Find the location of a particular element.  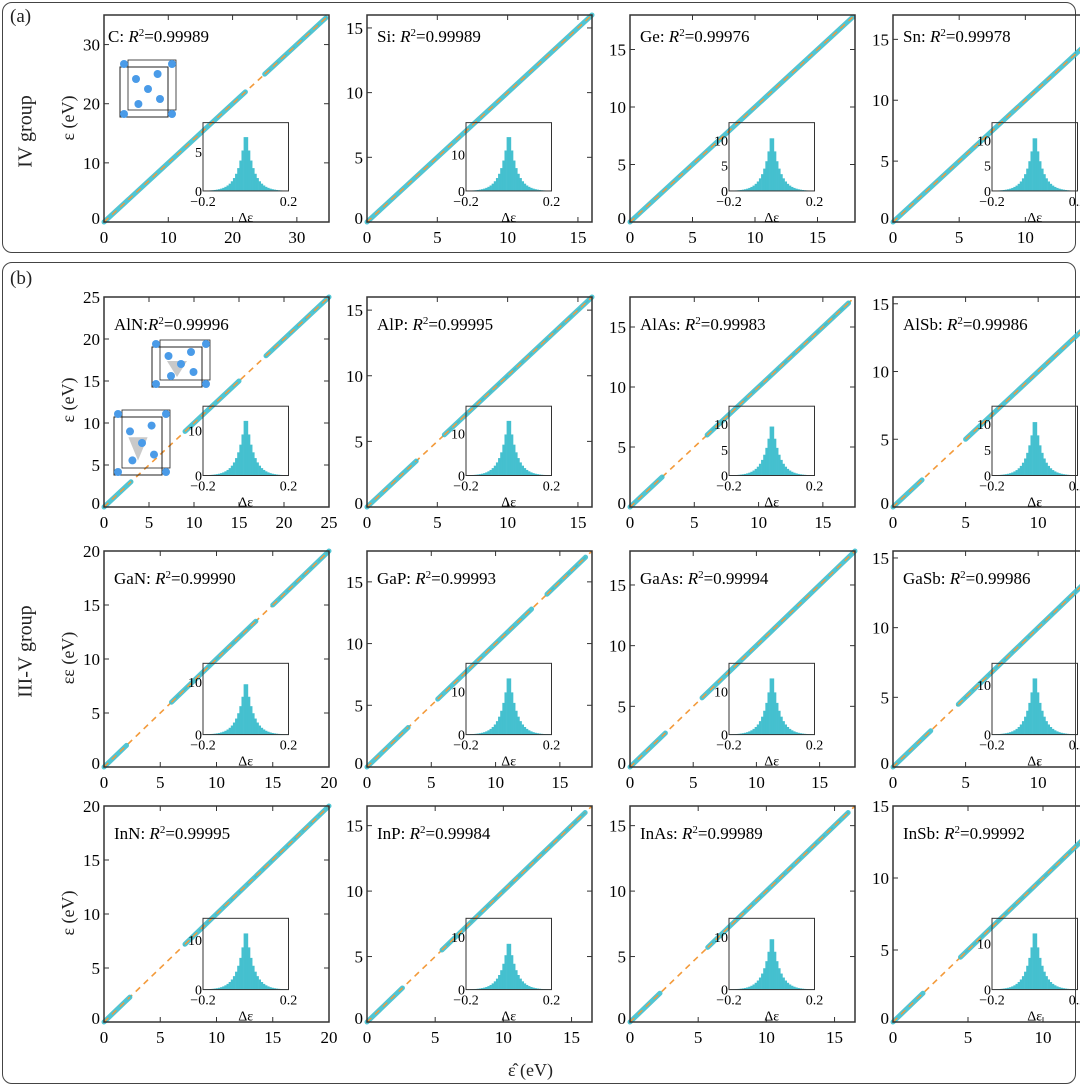

r2-value: =0.99983 is located at coordinates (733, 324).